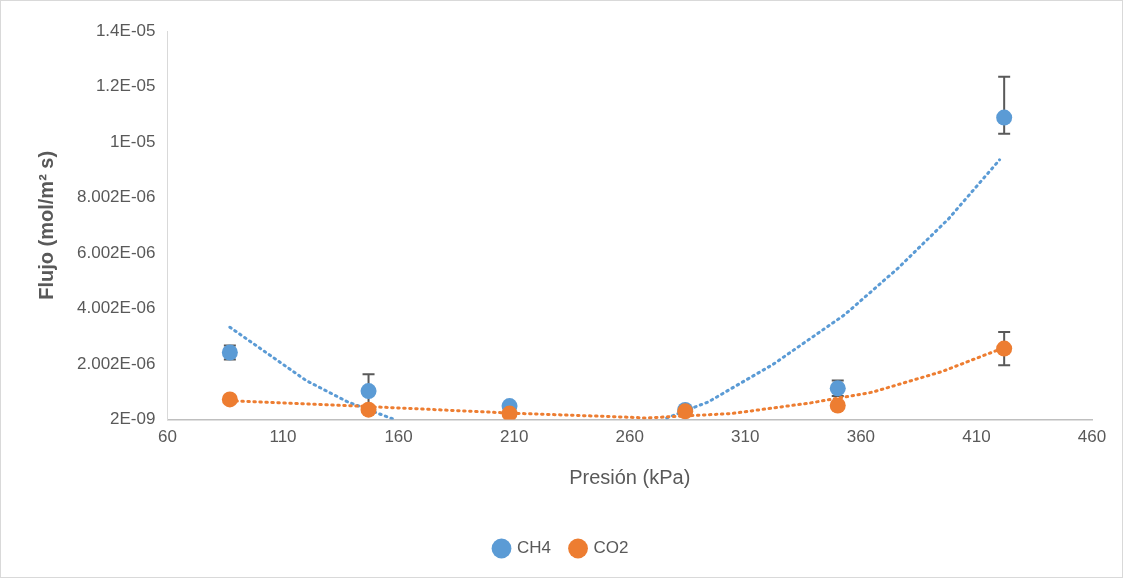 This screenshot has height=578, width=1123. Describe the element at coordinates (283, 437) in the screenshot. I see `x-tick-label: 110` at that location.